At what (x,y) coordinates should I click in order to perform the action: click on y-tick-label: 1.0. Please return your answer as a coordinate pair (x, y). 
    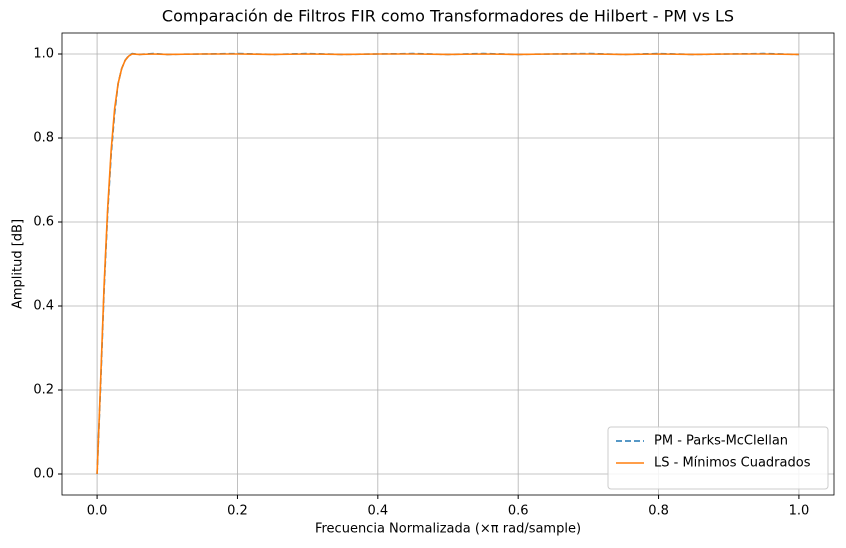
    Looking at the image, I should click on (43, 54).